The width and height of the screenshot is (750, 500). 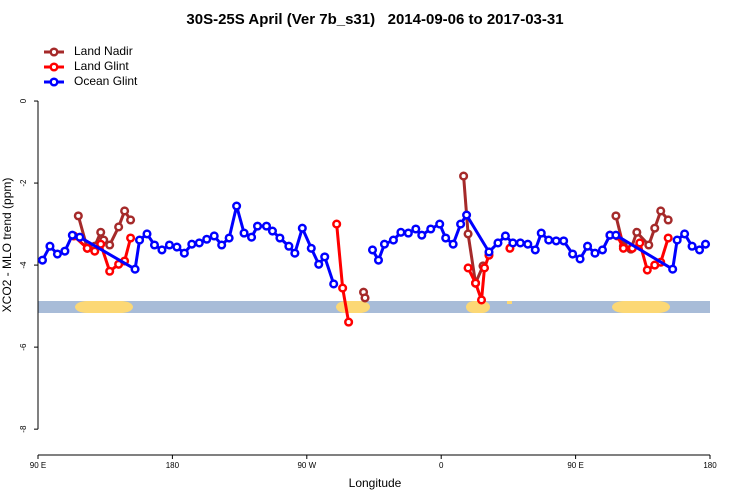 What do you see at coordinates (575, 465) in the screenshot?
I see `x-tick-label: 90 E` at bounding box center [575, 465].